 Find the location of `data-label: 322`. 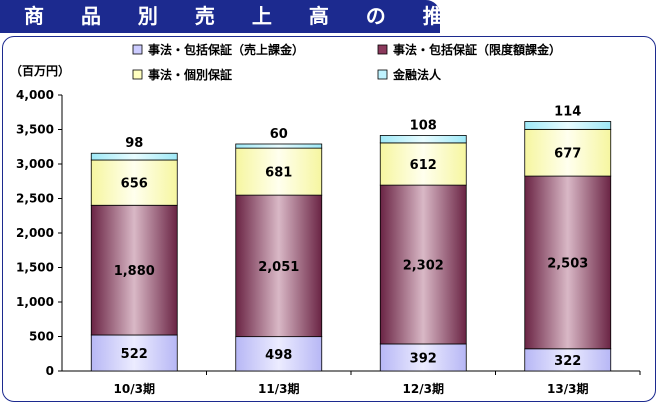

data-label: 322 is located at coordinates (567, 361).